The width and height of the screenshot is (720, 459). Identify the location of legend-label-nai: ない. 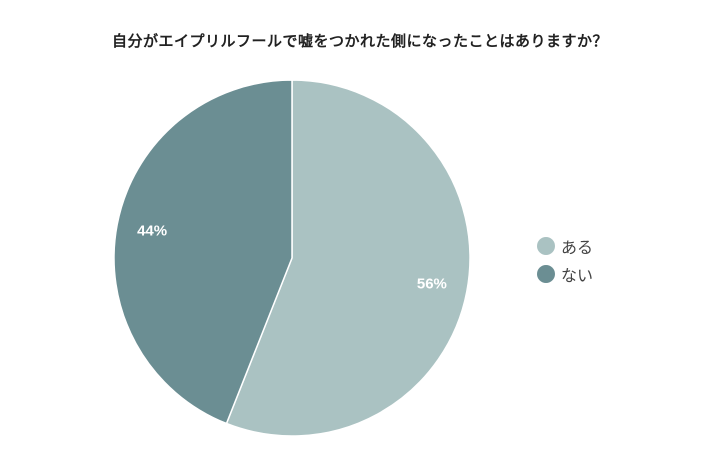
(577, 275).